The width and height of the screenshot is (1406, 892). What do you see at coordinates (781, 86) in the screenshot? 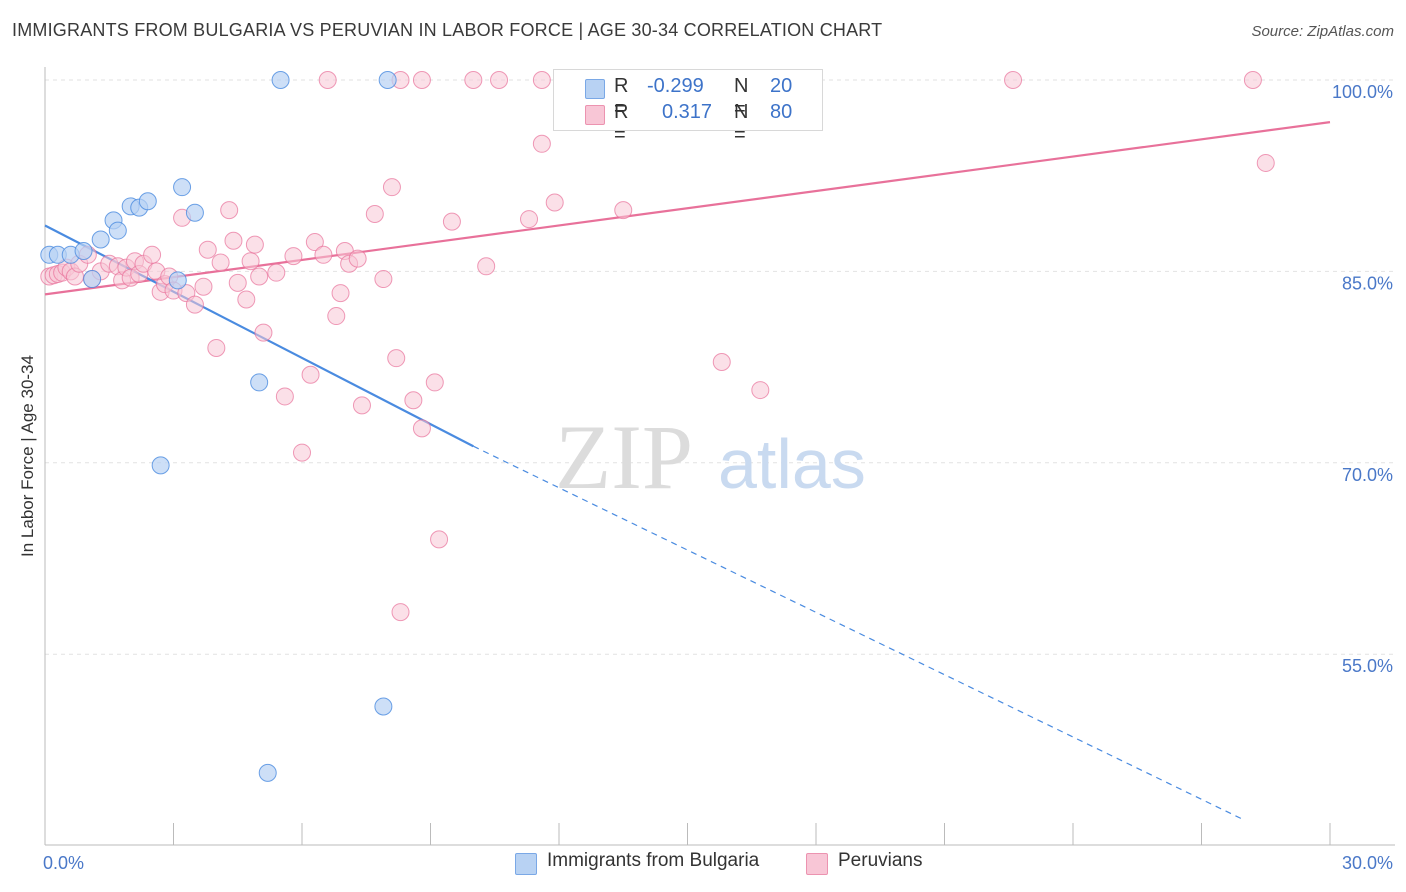
I see `legend-n-value: 20` at bounding box center [781, 86].